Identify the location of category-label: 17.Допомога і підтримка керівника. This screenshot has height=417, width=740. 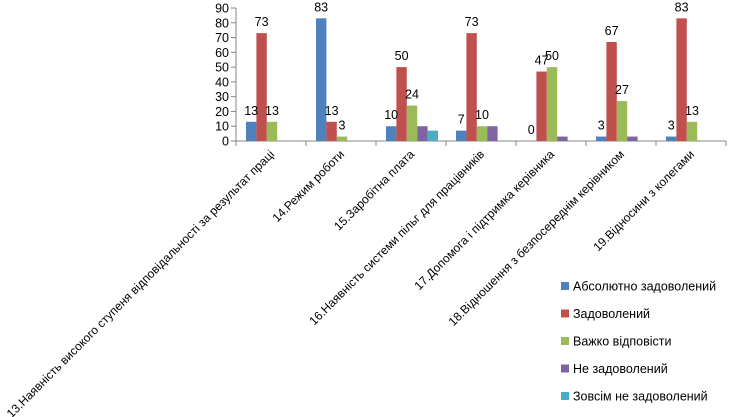
(485, 220).